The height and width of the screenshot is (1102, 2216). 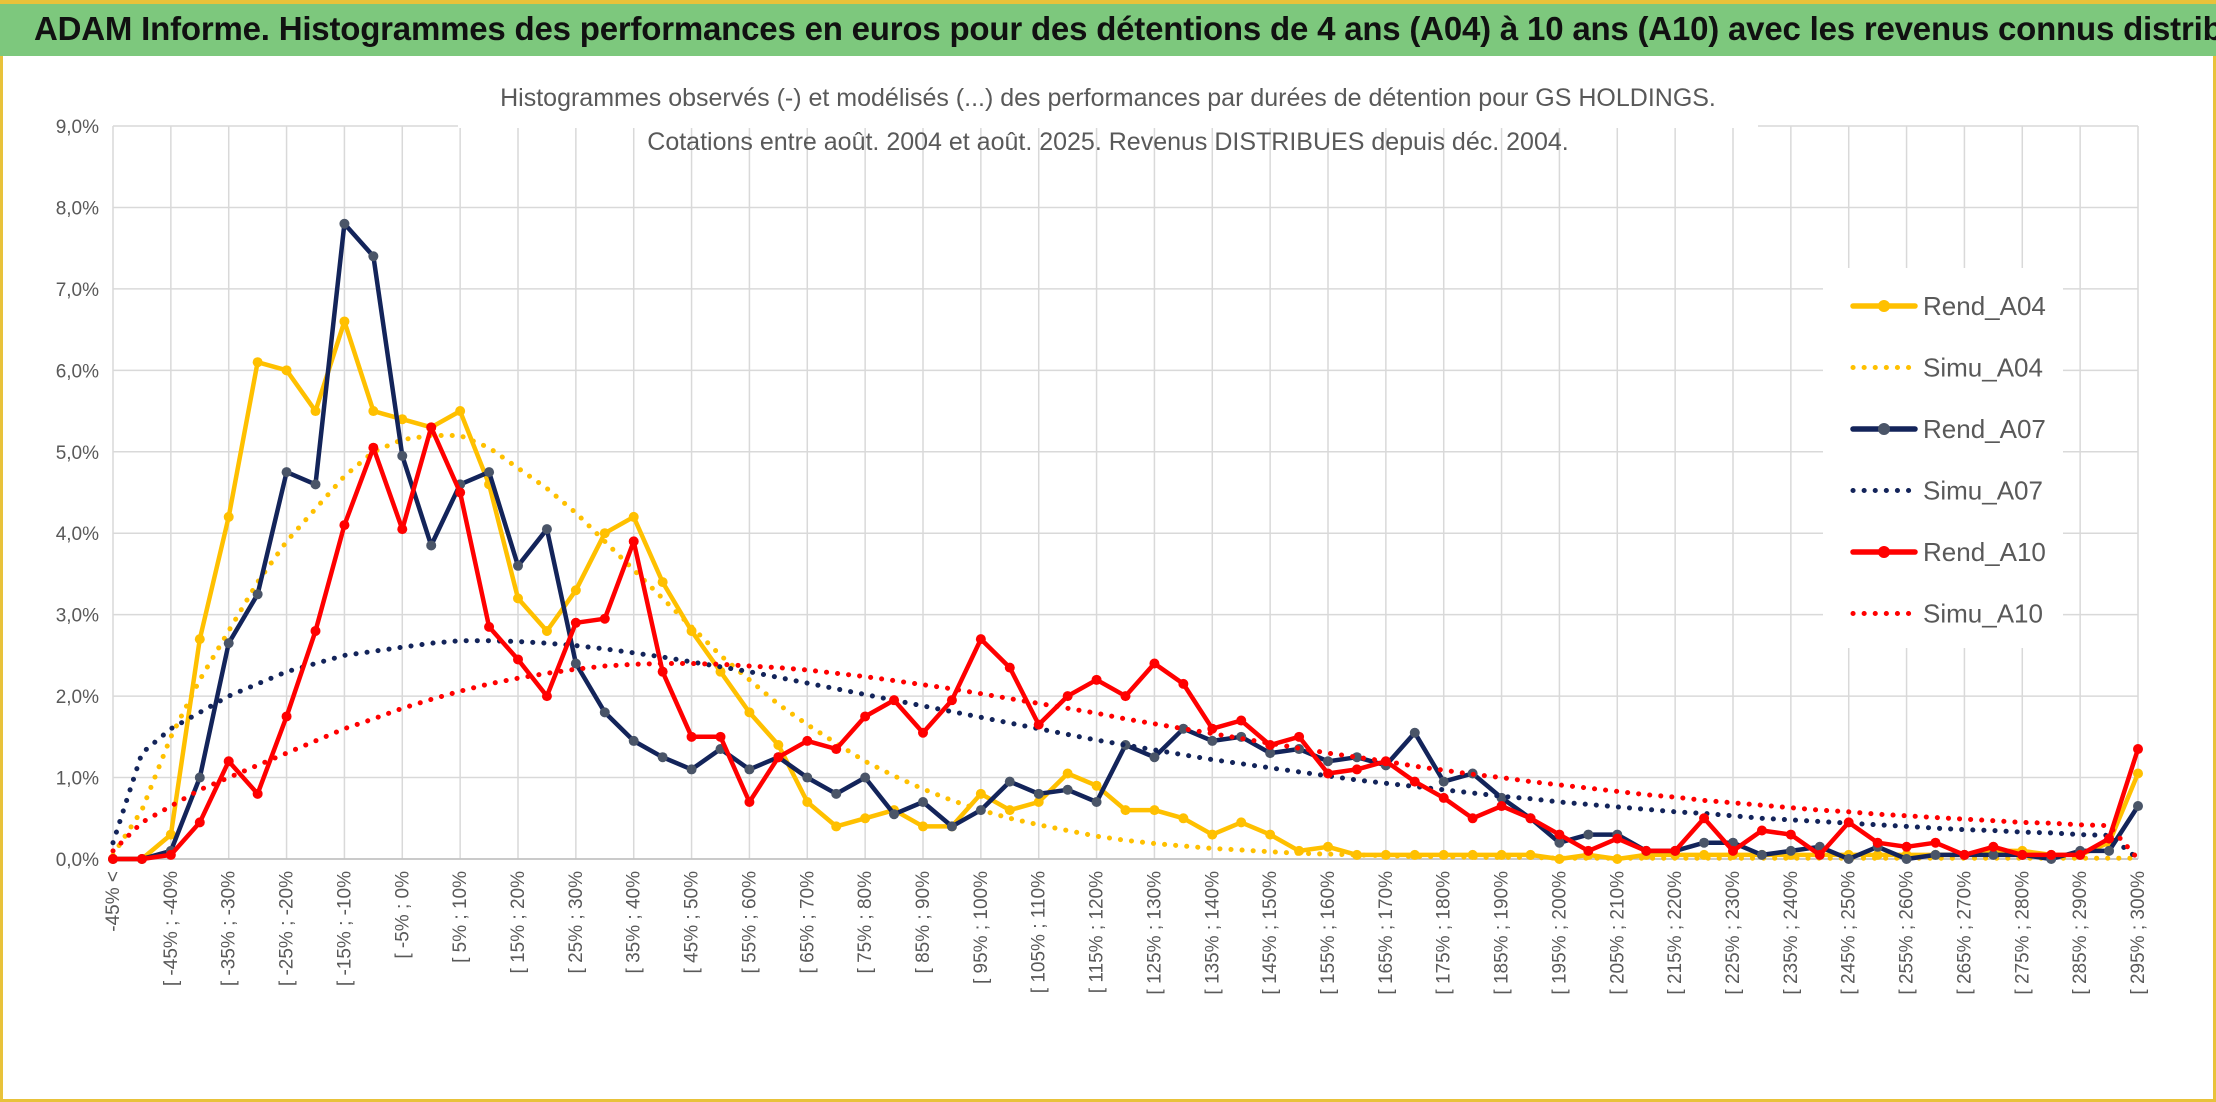 I want to click on x-tick-label: [ -25% ; -20%, so click(x=287, y=928).